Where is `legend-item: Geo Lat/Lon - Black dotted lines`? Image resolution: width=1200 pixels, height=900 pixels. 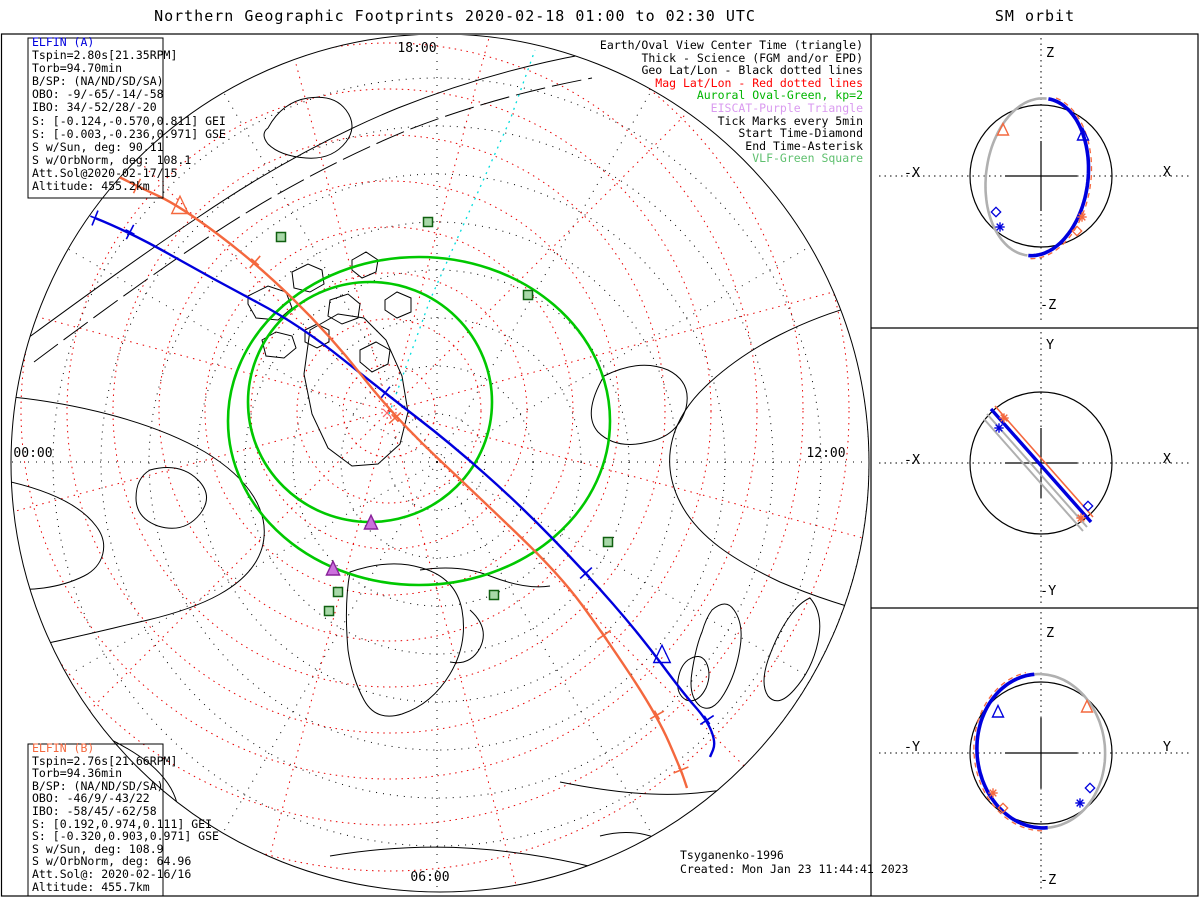 legend-item: Geo Lat/Lon - Black dotted lines is located at coordinates (752, 70).